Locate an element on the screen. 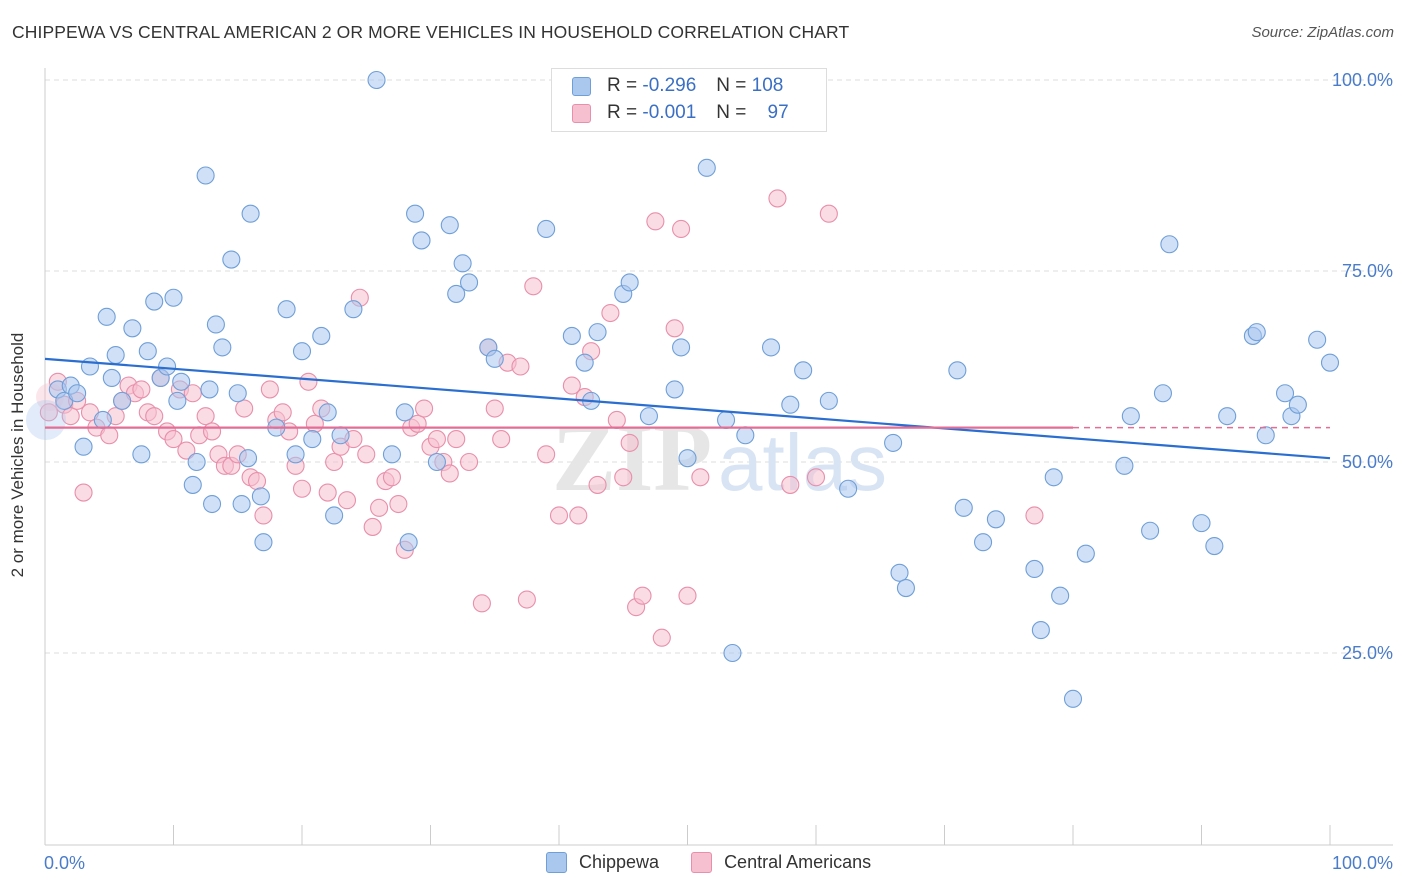 Image resolution: width=1406 pixels, height=892 pixels. r-label: R = is located at coordinates (622, 112).